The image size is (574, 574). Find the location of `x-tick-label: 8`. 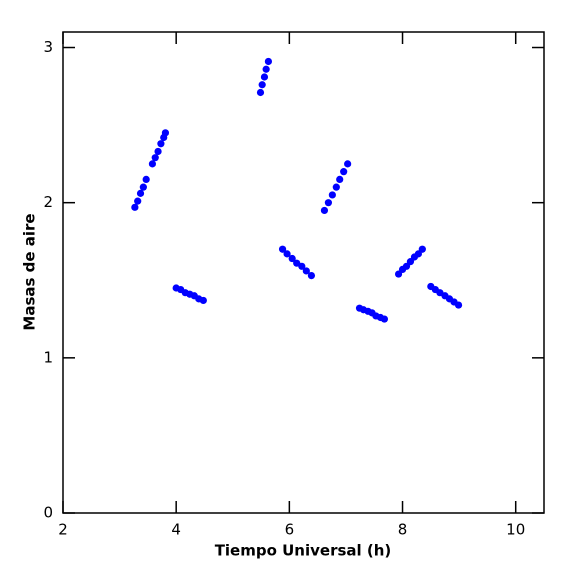

x-tick-label: 8 is located at coordinates (403, 530).